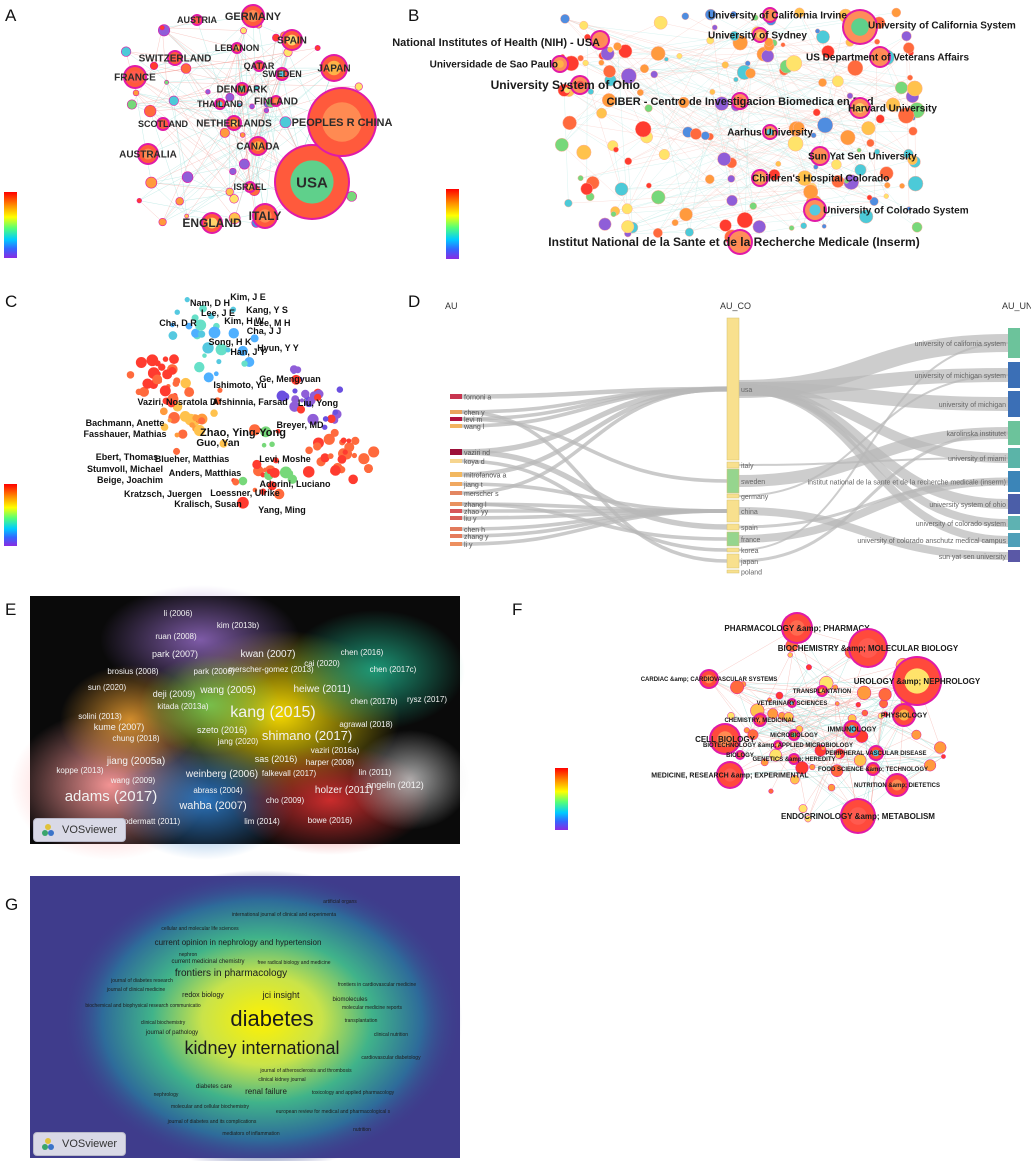 This screenshot has width=1031, height=1161. Describe the element at coordinates (875, 754) in the screenshot. I see `category-label: PERIPHERAL VASCULAR DISEASE` at that location.